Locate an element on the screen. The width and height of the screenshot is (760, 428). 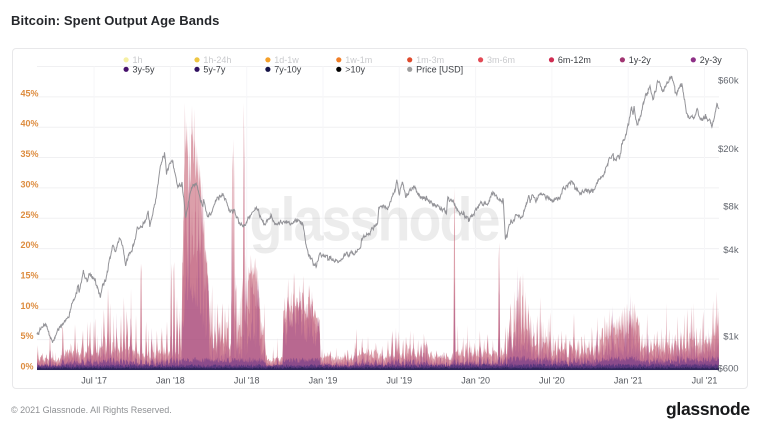
svg-text: 0% is located at coordinates (27, 367).